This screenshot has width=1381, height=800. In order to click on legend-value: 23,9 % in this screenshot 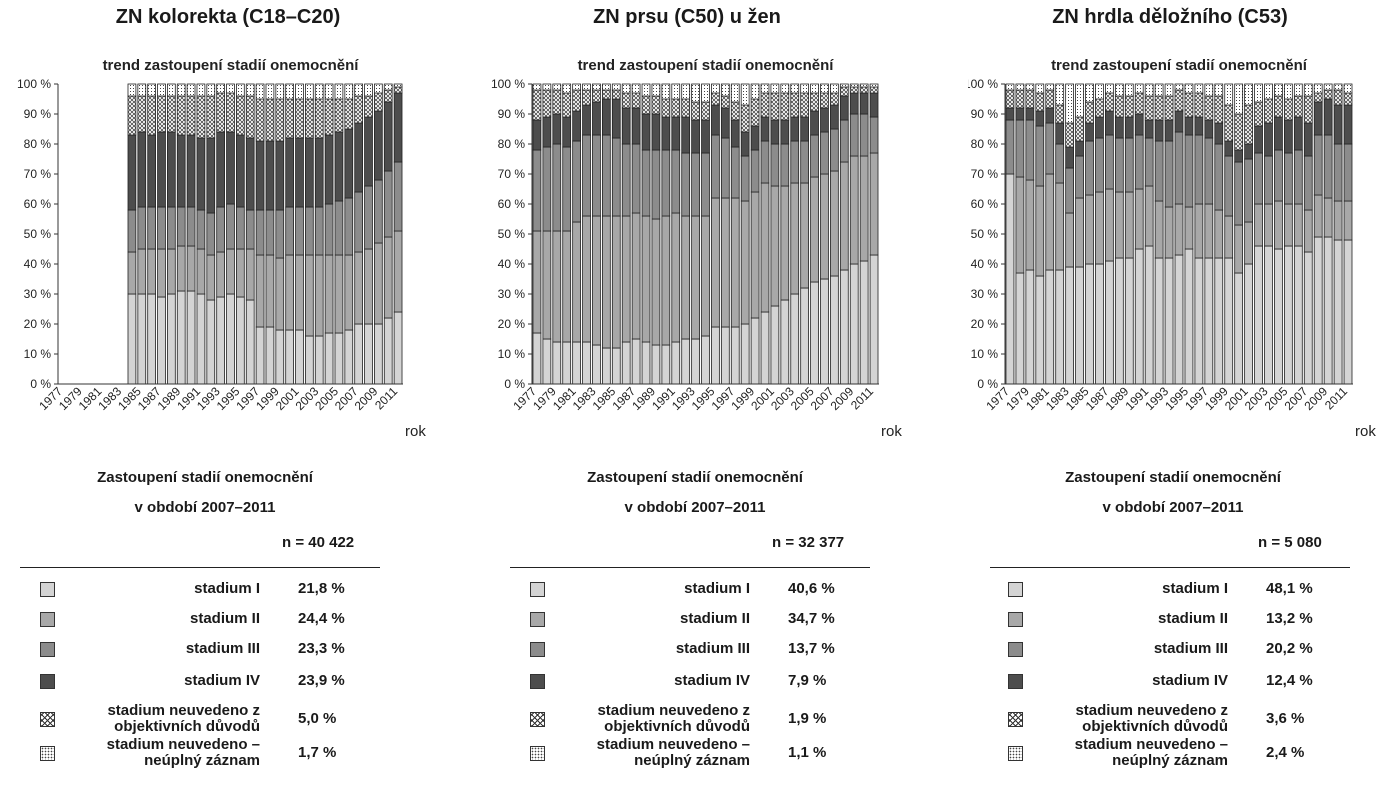, I will do `click(321, 680)`.